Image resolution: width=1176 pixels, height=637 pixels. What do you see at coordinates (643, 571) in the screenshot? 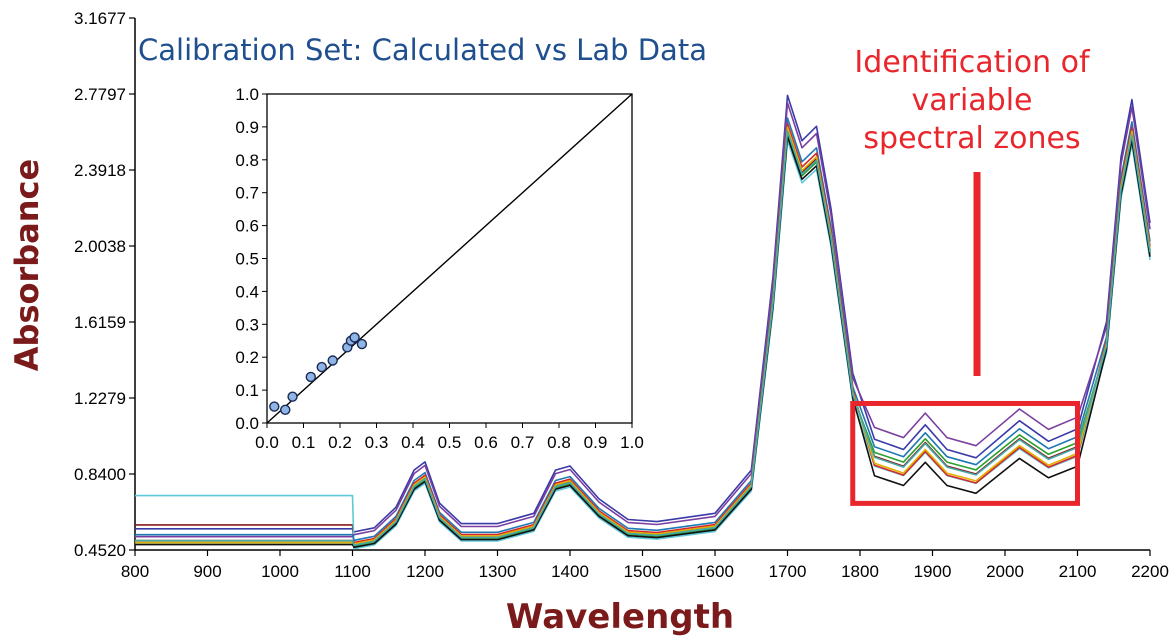
I see `x-tick-label: 1500` at bounding box center [643, 571].